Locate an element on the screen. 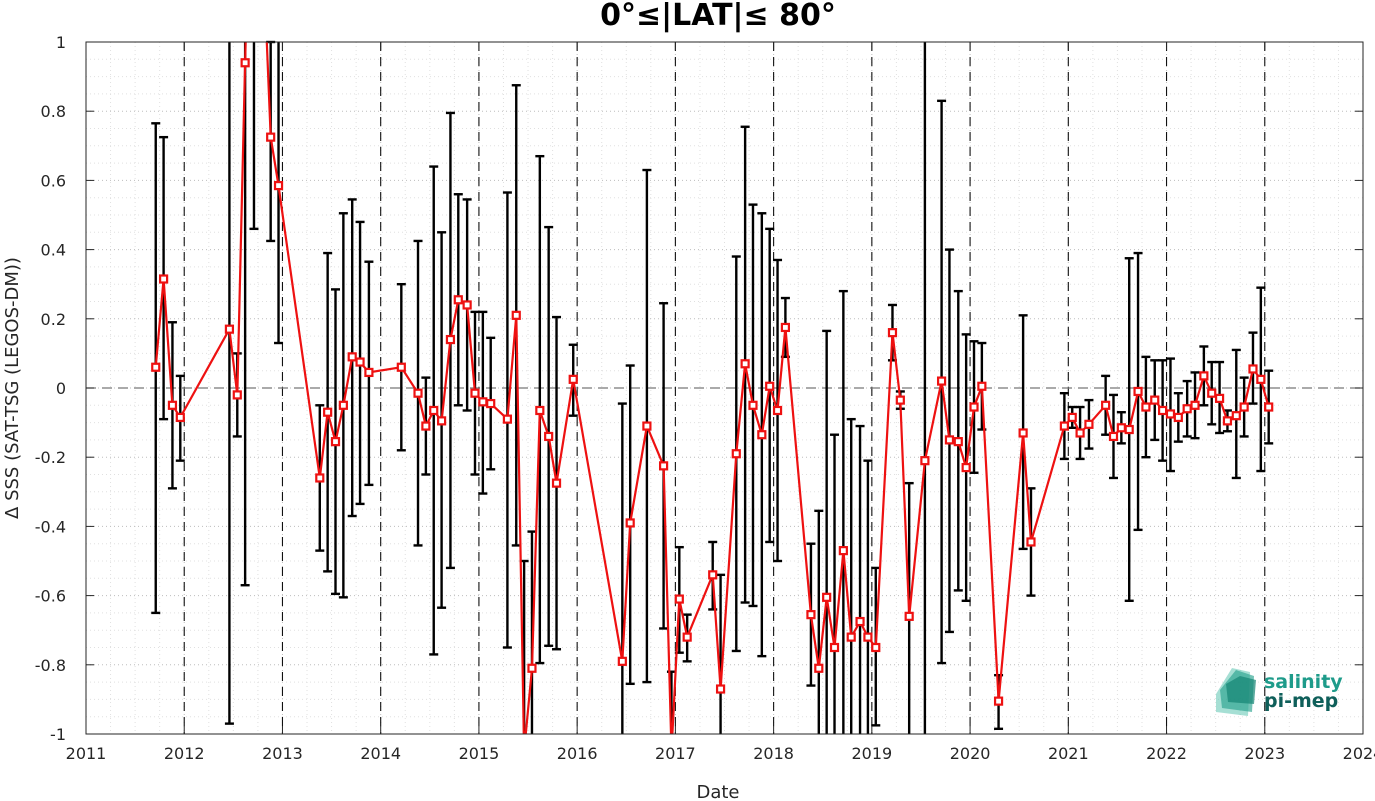  x-tick-label: 2013 is located at coordinates (282, 753).